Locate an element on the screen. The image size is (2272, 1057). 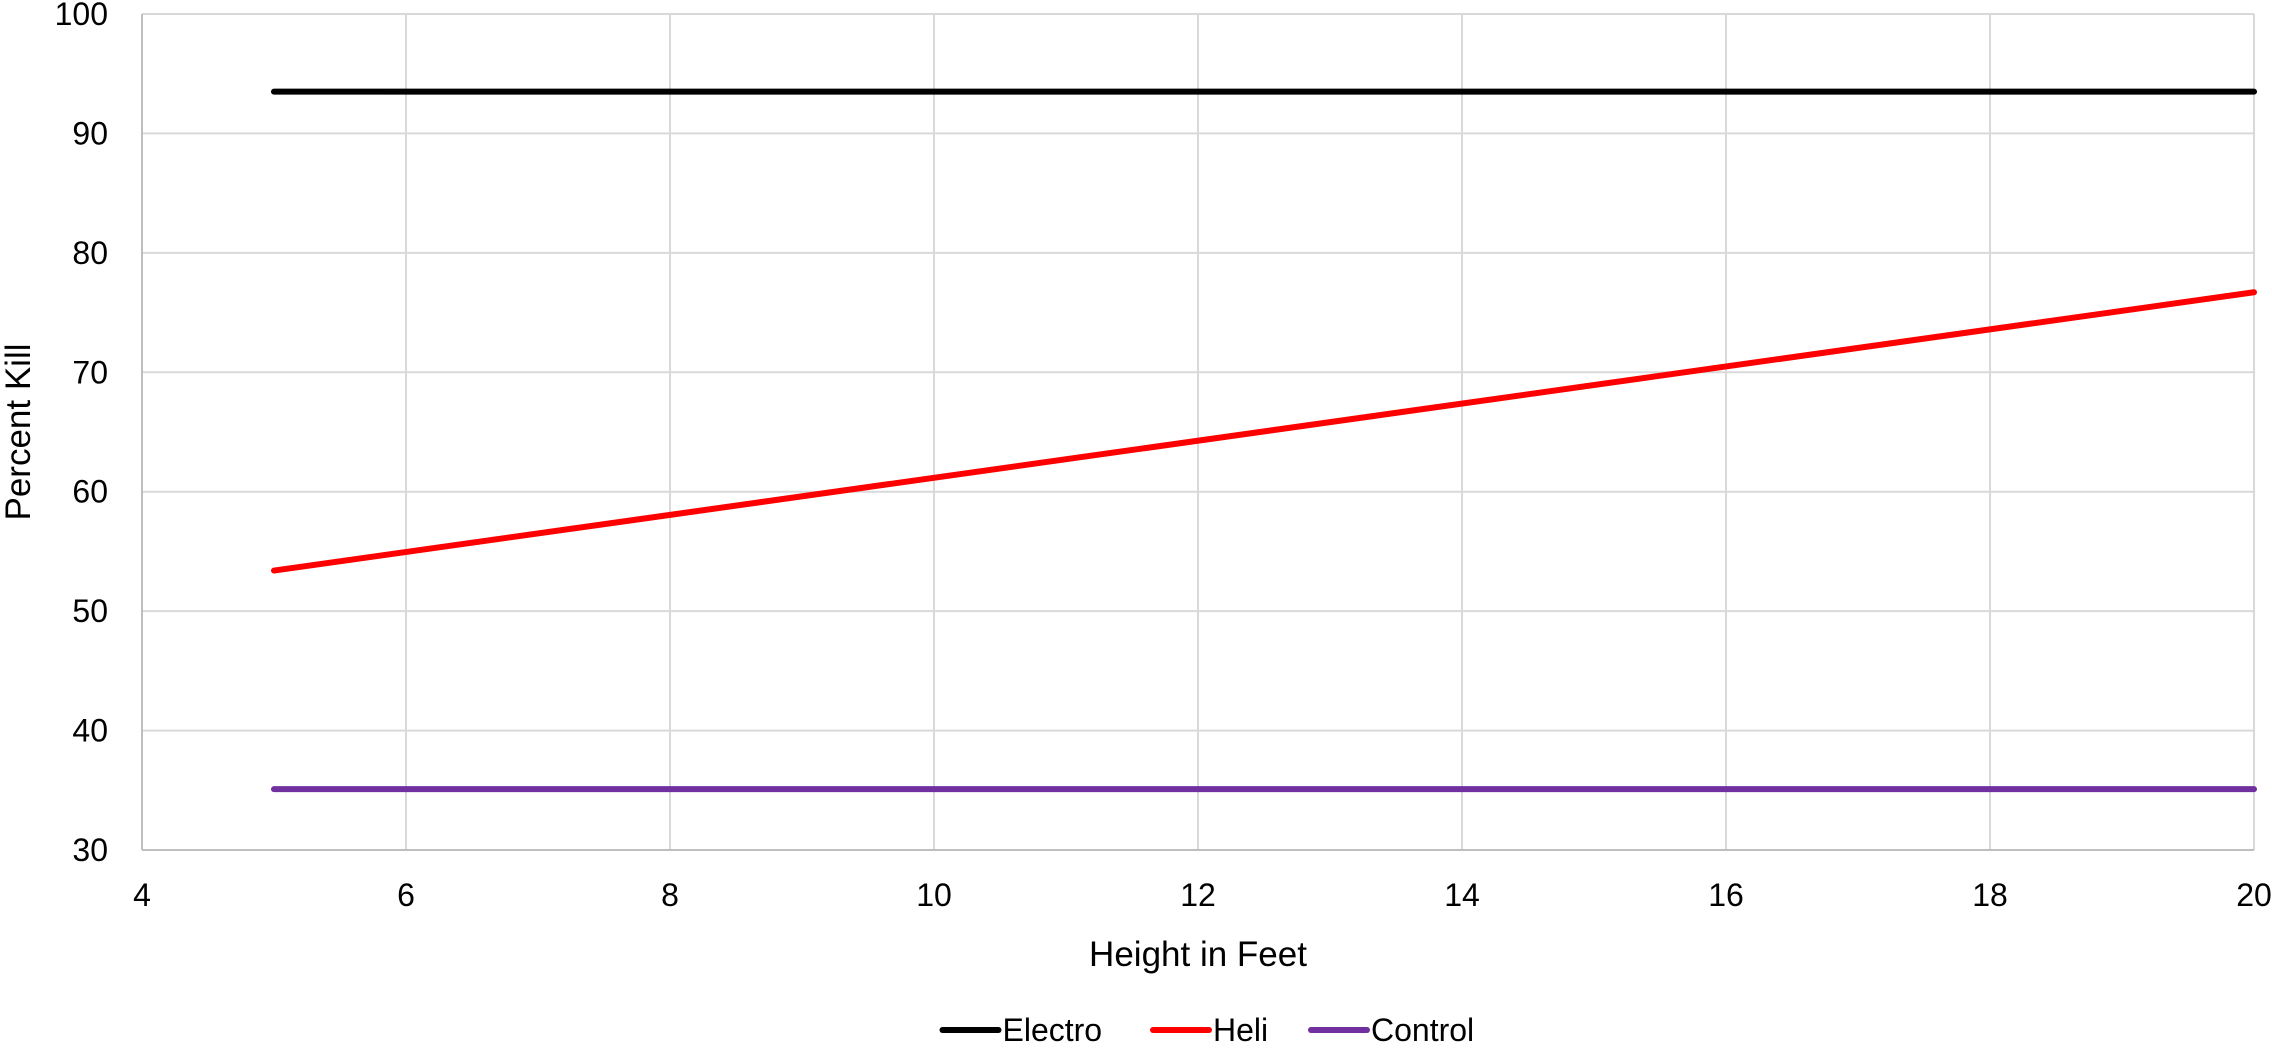
legend-item-heli: Heli is located at coordinates (1209, 1030).